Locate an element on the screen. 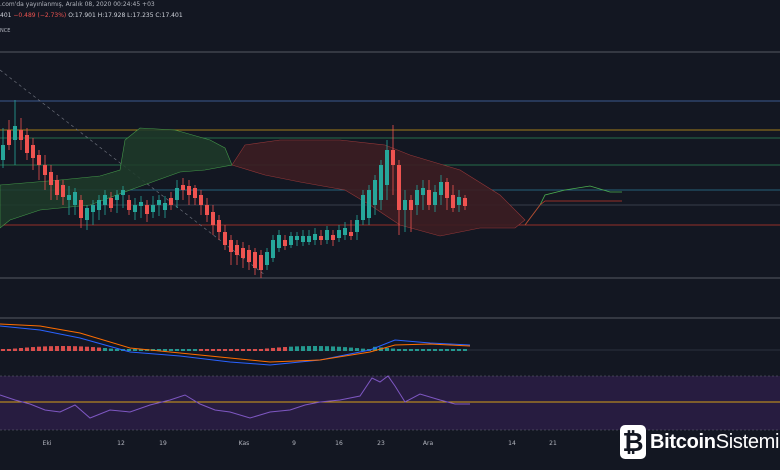 This screenshot has width=780, height=470. rsi-band is located at coordinates (390, 403).